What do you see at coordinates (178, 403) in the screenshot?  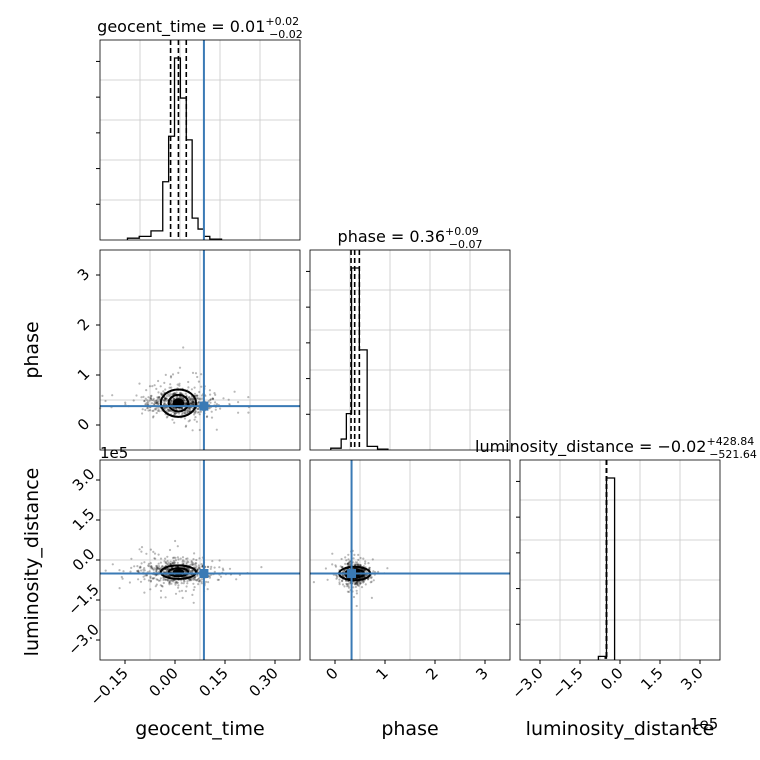 I see `density-contour` at bounding box center [178, 403].